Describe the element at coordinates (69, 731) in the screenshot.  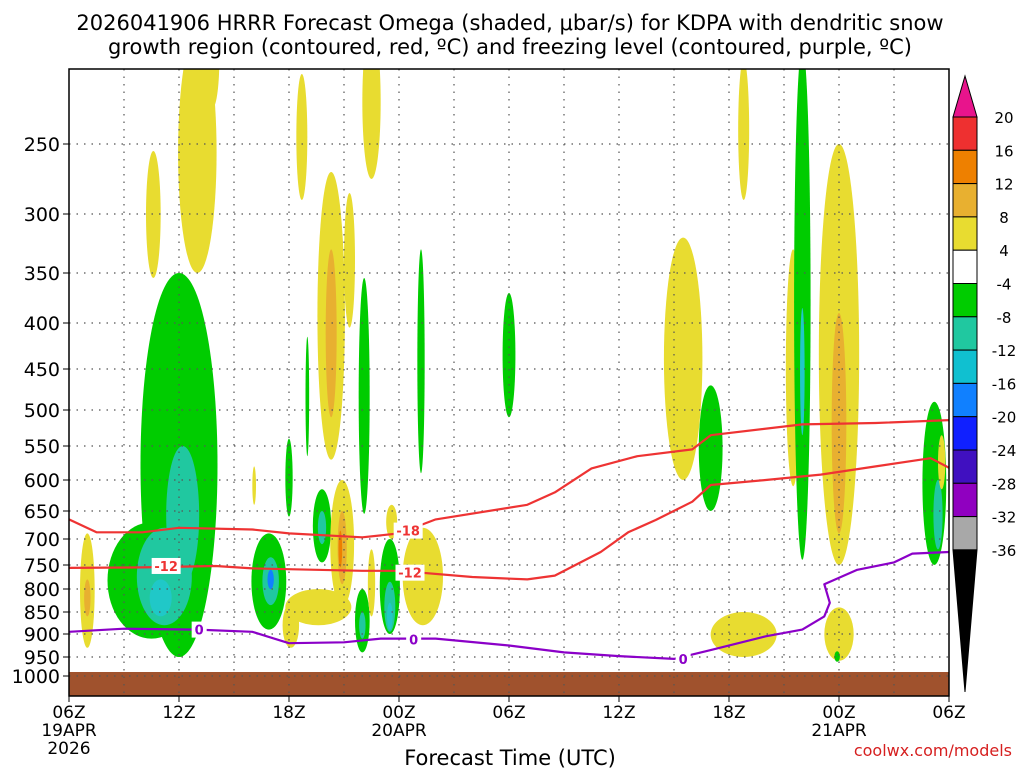
I see `x-tick-date-label: 19APR` at that location.